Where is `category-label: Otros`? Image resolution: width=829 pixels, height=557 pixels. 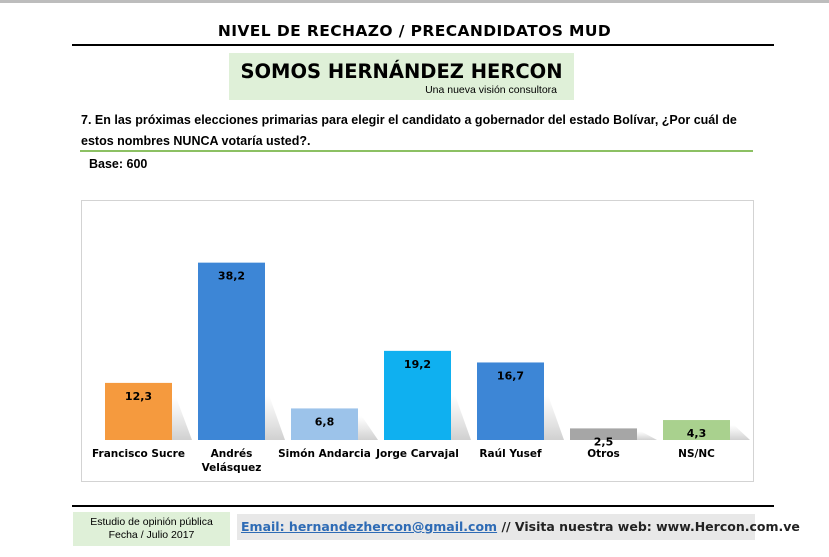
category-label: Otros is located at coordinates (603, 454).